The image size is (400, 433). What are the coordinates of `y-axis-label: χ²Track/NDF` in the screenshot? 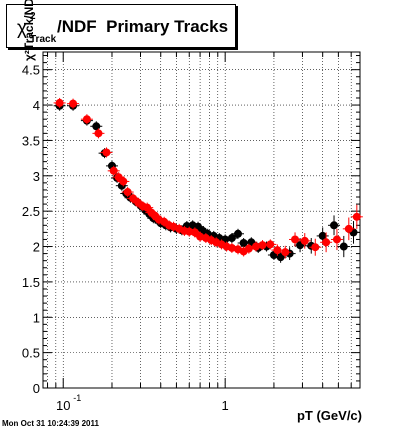 It's located at (18, 72).